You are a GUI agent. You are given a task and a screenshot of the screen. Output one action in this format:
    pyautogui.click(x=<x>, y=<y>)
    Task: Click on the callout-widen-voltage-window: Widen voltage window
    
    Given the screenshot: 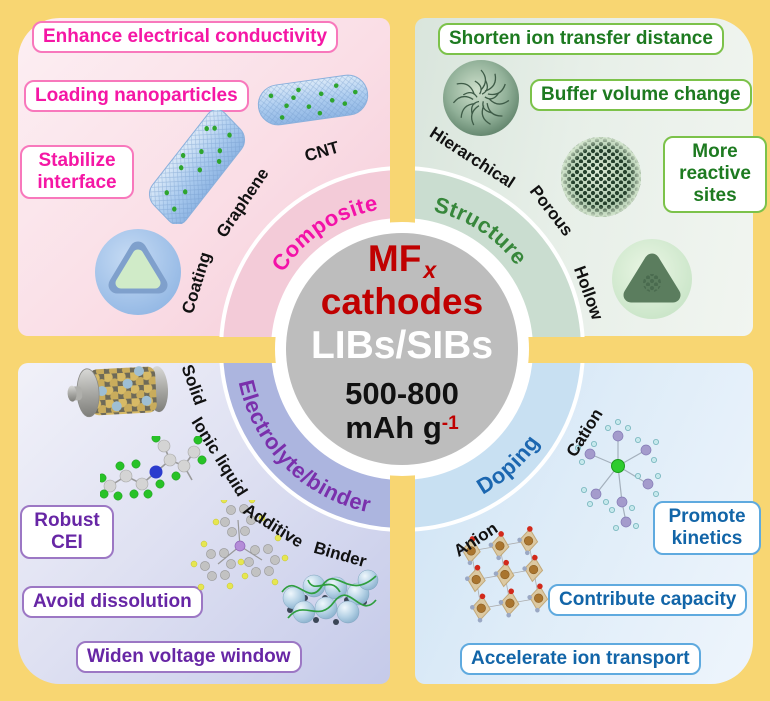 What is the action you would take?
    pyautogui.click(x=189, y=657)
    